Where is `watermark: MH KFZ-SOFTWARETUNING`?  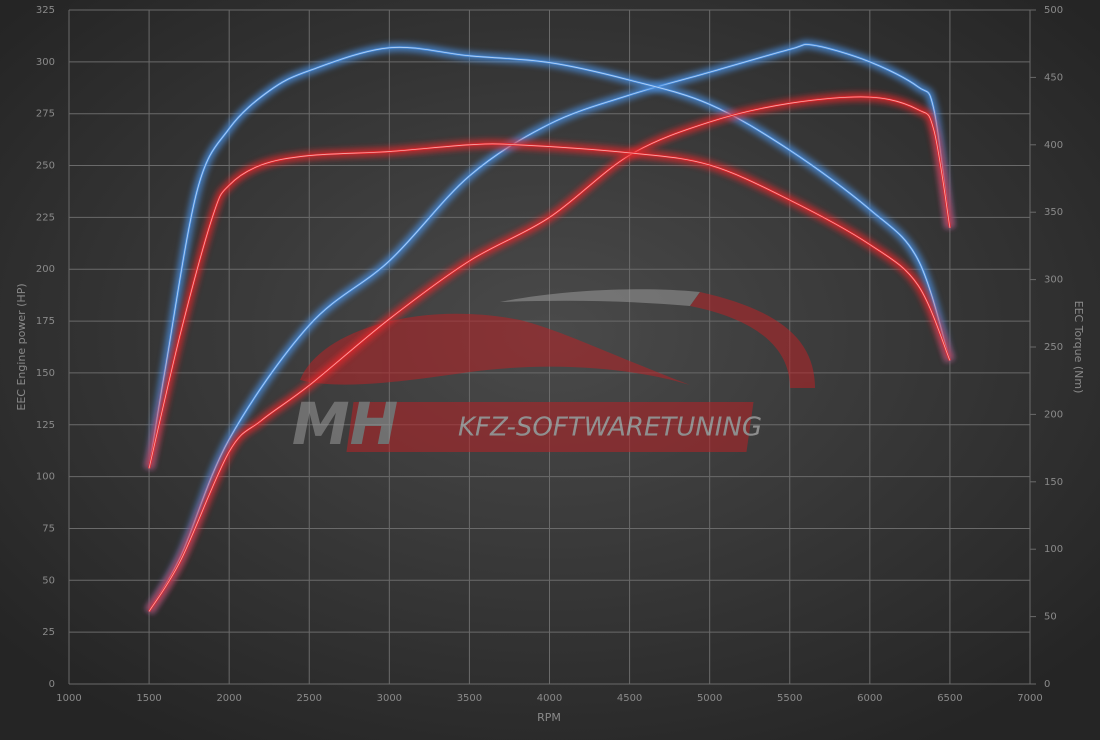 watermark: MH KFZ-SOFTWARETUNING is located at coordinates (553, 373).